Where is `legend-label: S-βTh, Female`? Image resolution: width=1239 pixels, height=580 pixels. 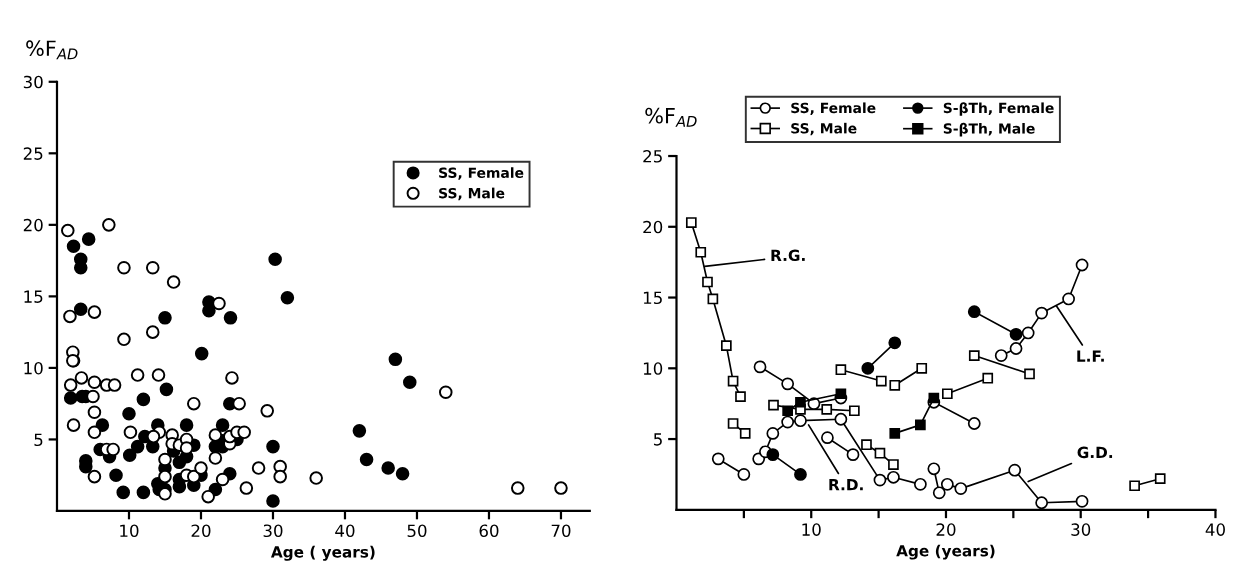 legend-label: S-βTh, Female is located at coordinates (998, 109).